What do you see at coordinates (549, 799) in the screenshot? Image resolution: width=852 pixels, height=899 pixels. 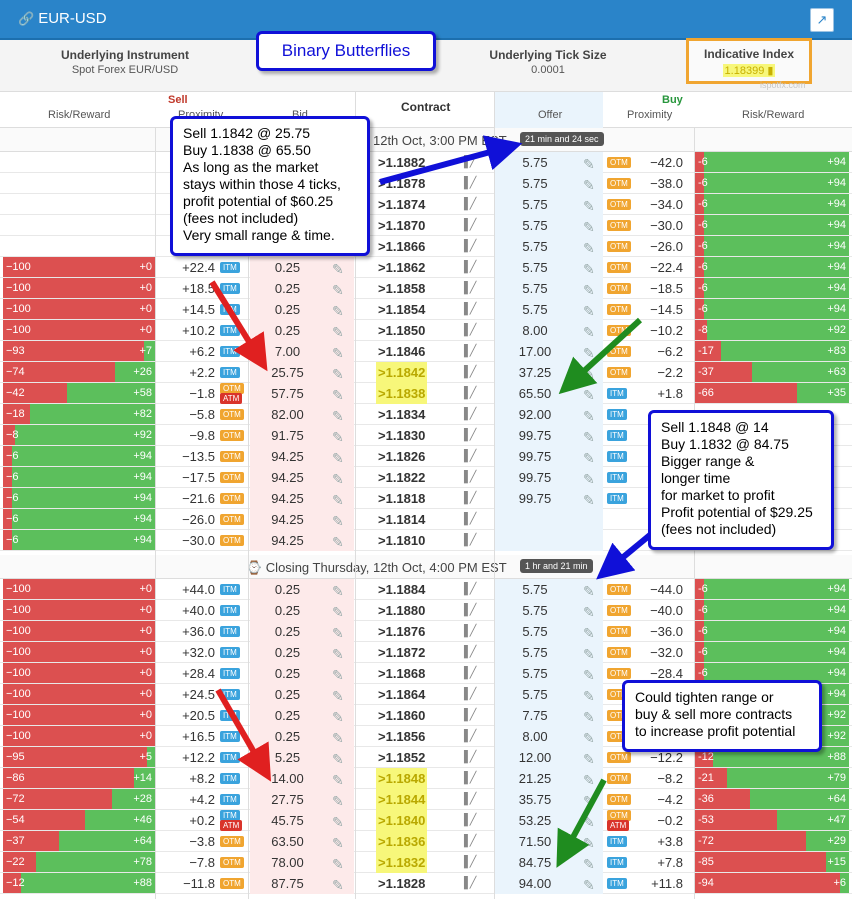 I see `offer-cell: 35.75 ✎` at bounding box center [549, 799].